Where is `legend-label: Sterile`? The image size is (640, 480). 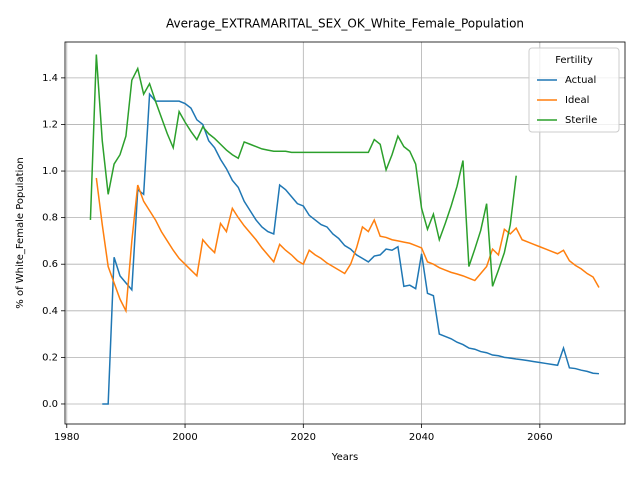 legend-label: Sterile is located at coordinates (581, 120).